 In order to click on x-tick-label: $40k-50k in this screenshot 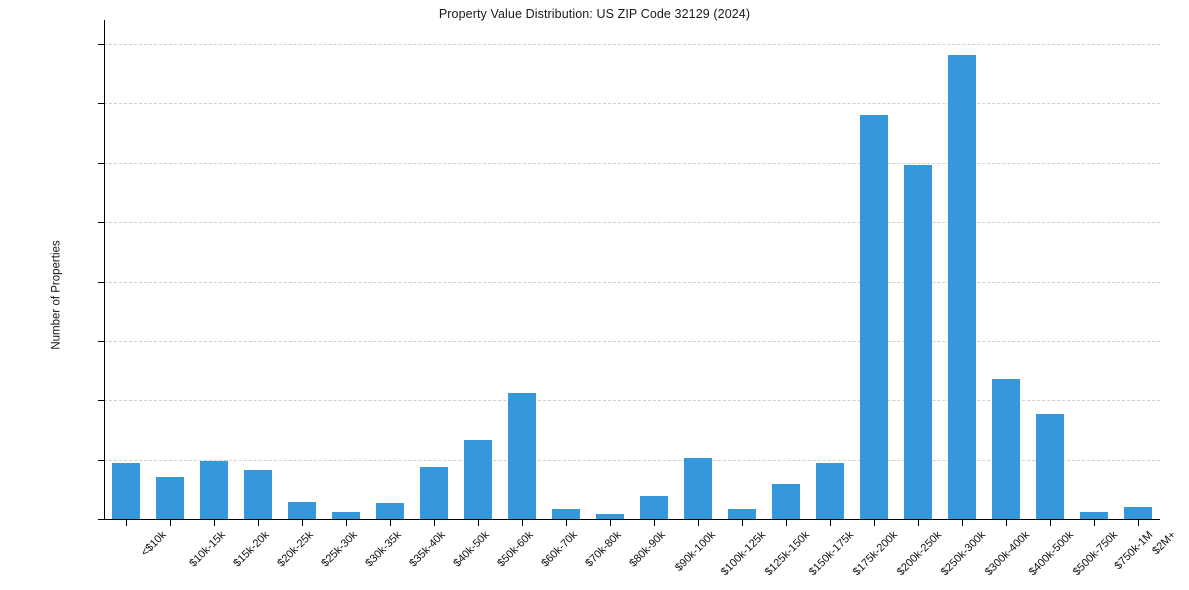, I will do `click(471, 549)`.